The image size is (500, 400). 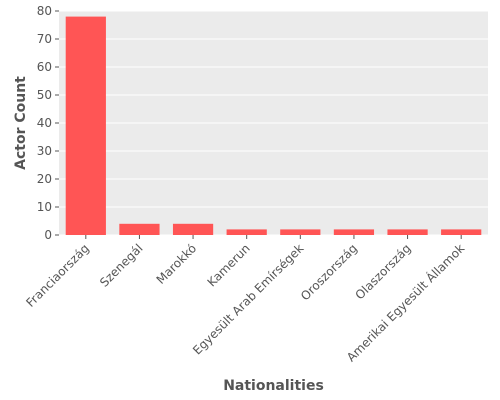 What do you see at coordinates (229, 265) in the screenshot?
I see `x-tick-label: Kamerun` at bounding box center [229, 265].